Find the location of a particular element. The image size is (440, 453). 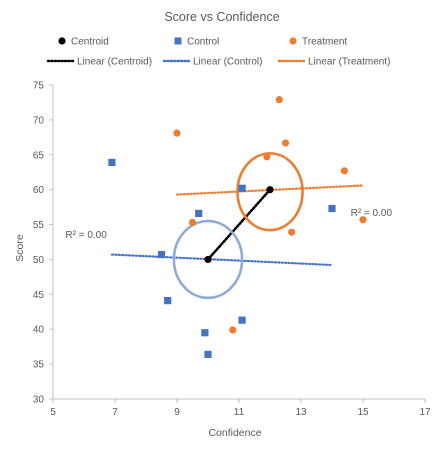

x-tick-label: 11 is located at coordinates (239, 412).